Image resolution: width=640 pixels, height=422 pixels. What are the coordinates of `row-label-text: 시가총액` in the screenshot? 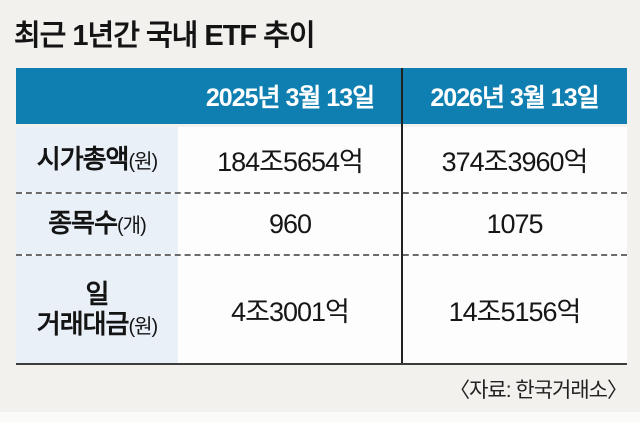 It's located at (83, 158).